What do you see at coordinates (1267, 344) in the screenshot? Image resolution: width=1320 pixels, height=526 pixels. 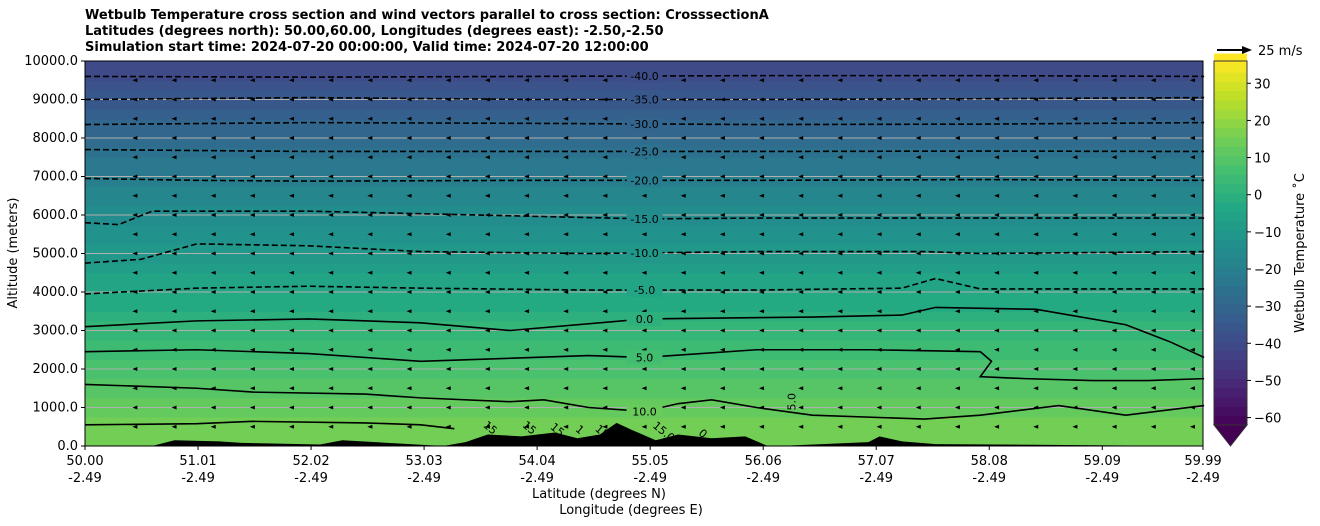 I see `colorbar-tick-label: −40` at bounding box center [1267, 344].